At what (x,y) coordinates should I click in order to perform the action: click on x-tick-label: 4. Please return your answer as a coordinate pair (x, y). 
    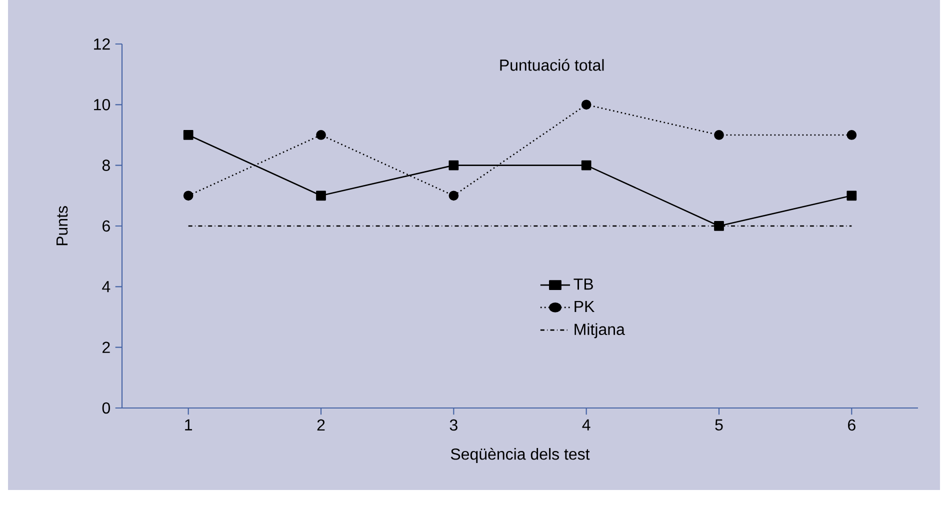
    Looking at the image, I should click on (586, 424).